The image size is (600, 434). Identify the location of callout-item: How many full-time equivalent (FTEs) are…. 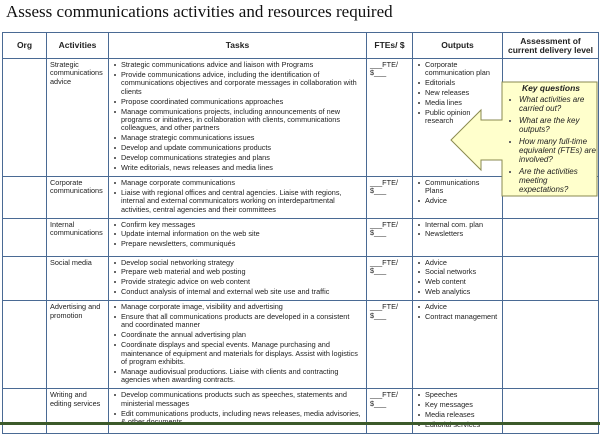
(552, 150).